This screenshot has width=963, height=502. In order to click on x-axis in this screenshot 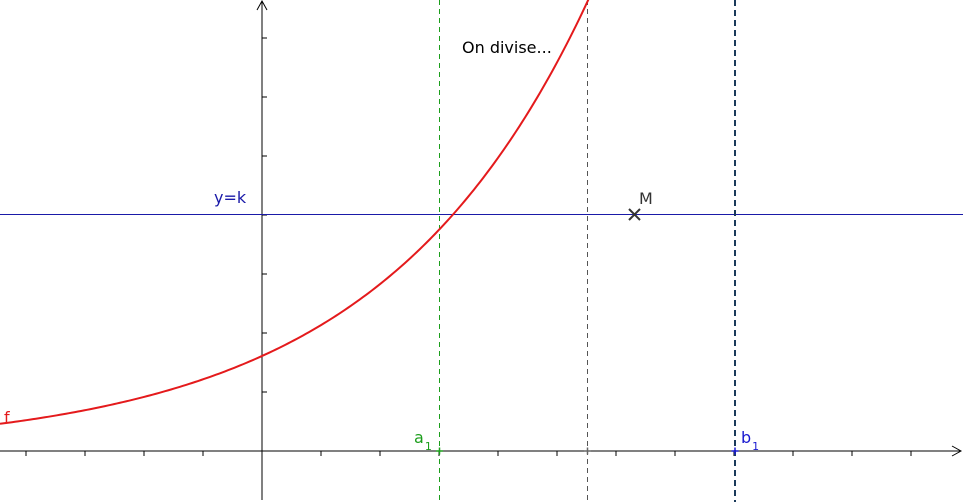, I will do `click(481, 451)`.